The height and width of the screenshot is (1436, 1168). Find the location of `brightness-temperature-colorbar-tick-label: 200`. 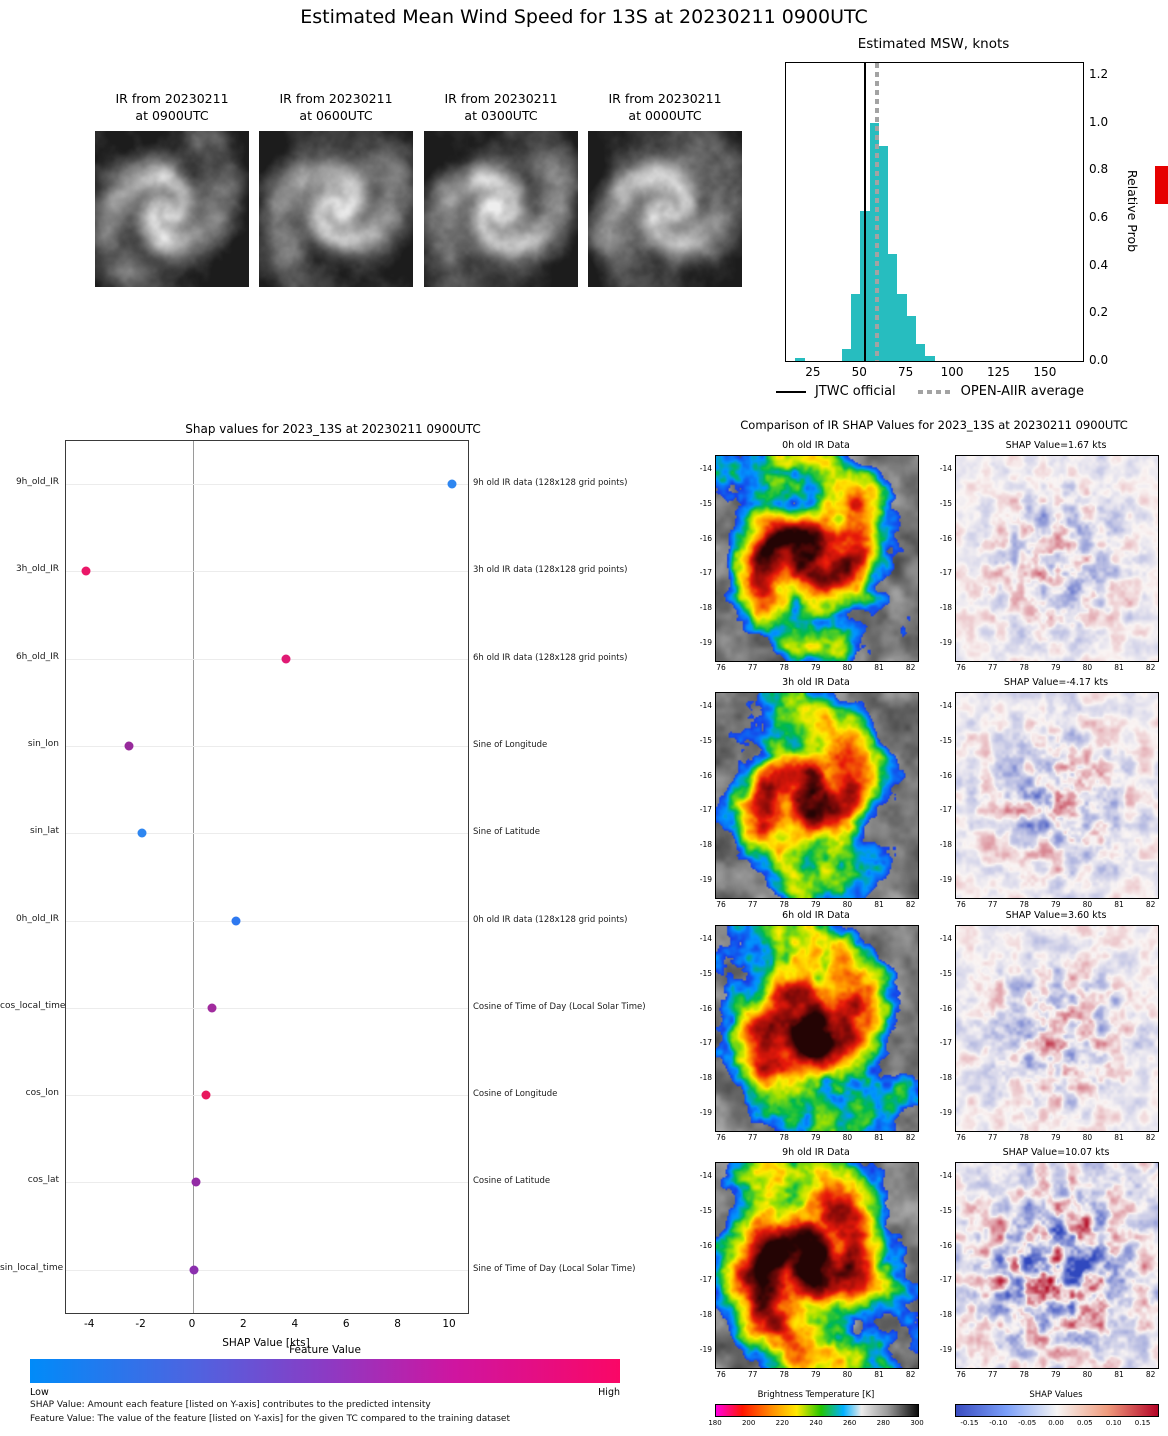

brightness-temperature-colorbar-tick-label: 200 is located at coordinates (748, 1423).